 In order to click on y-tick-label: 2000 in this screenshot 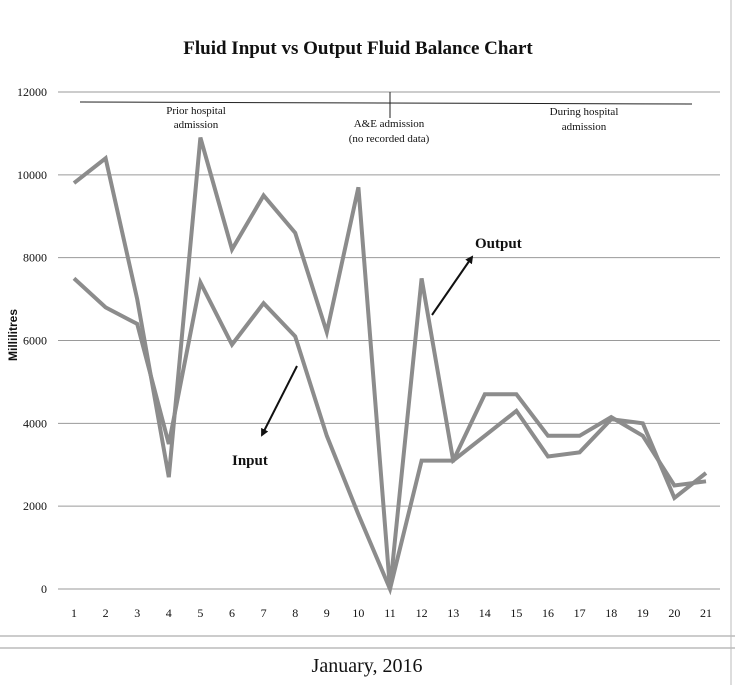, I will do `click(35, 506)`.